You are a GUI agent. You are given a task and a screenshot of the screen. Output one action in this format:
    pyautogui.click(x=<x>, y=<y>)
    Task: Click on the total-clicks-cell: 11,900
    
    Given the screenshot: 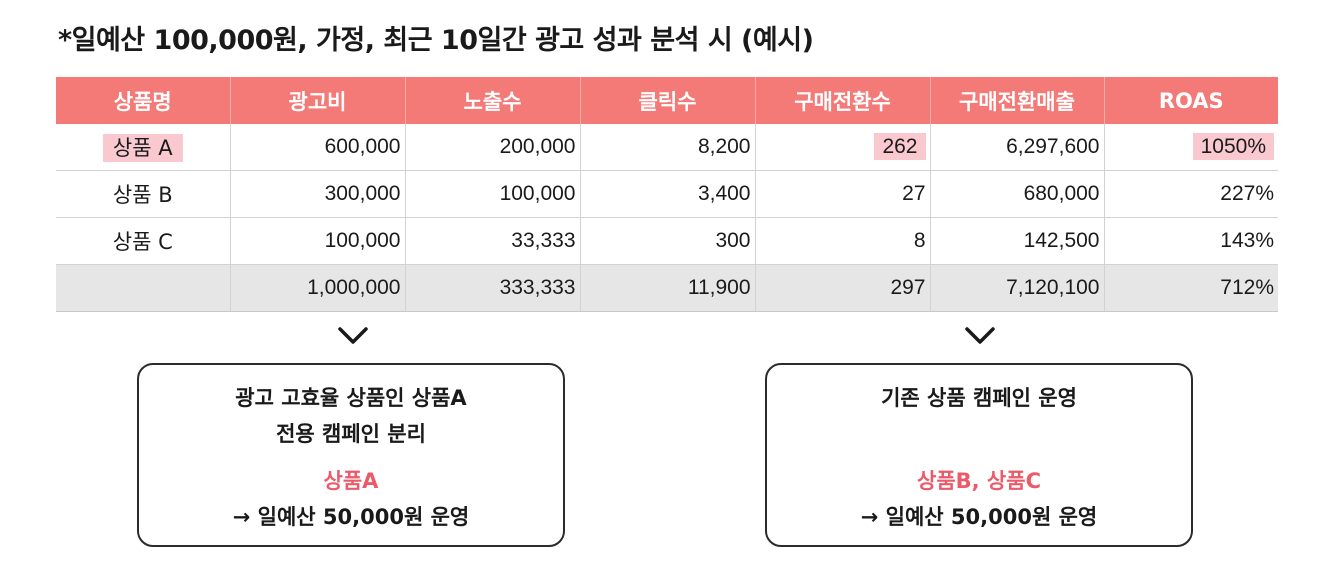 What is the action you would take?
    pyautogui.click(x=668, y=288)
    